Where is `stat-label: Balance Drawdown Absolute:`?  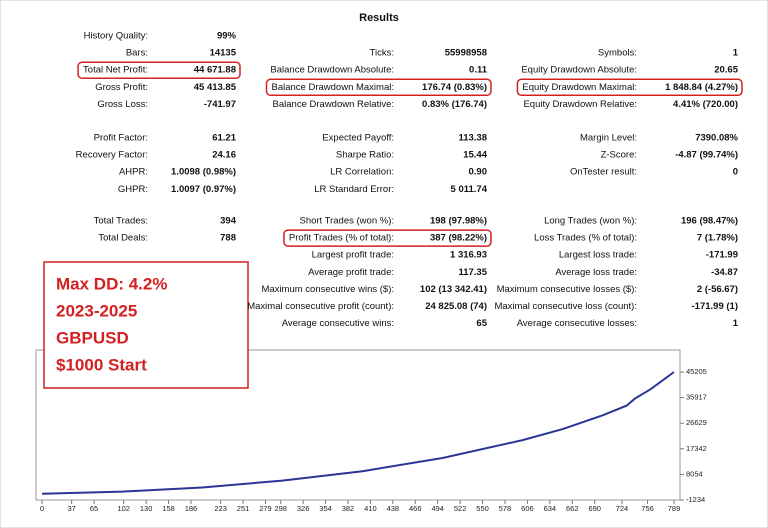 stat-label: Balance Drawdown Absolute: is located at coordinates (332, 70).